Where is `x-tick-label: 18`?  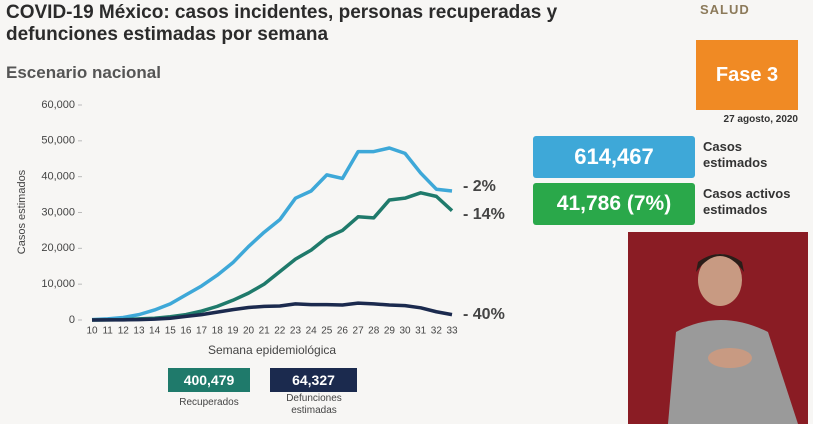
x-tick-label: 18 is located at coordinates (218, 331).